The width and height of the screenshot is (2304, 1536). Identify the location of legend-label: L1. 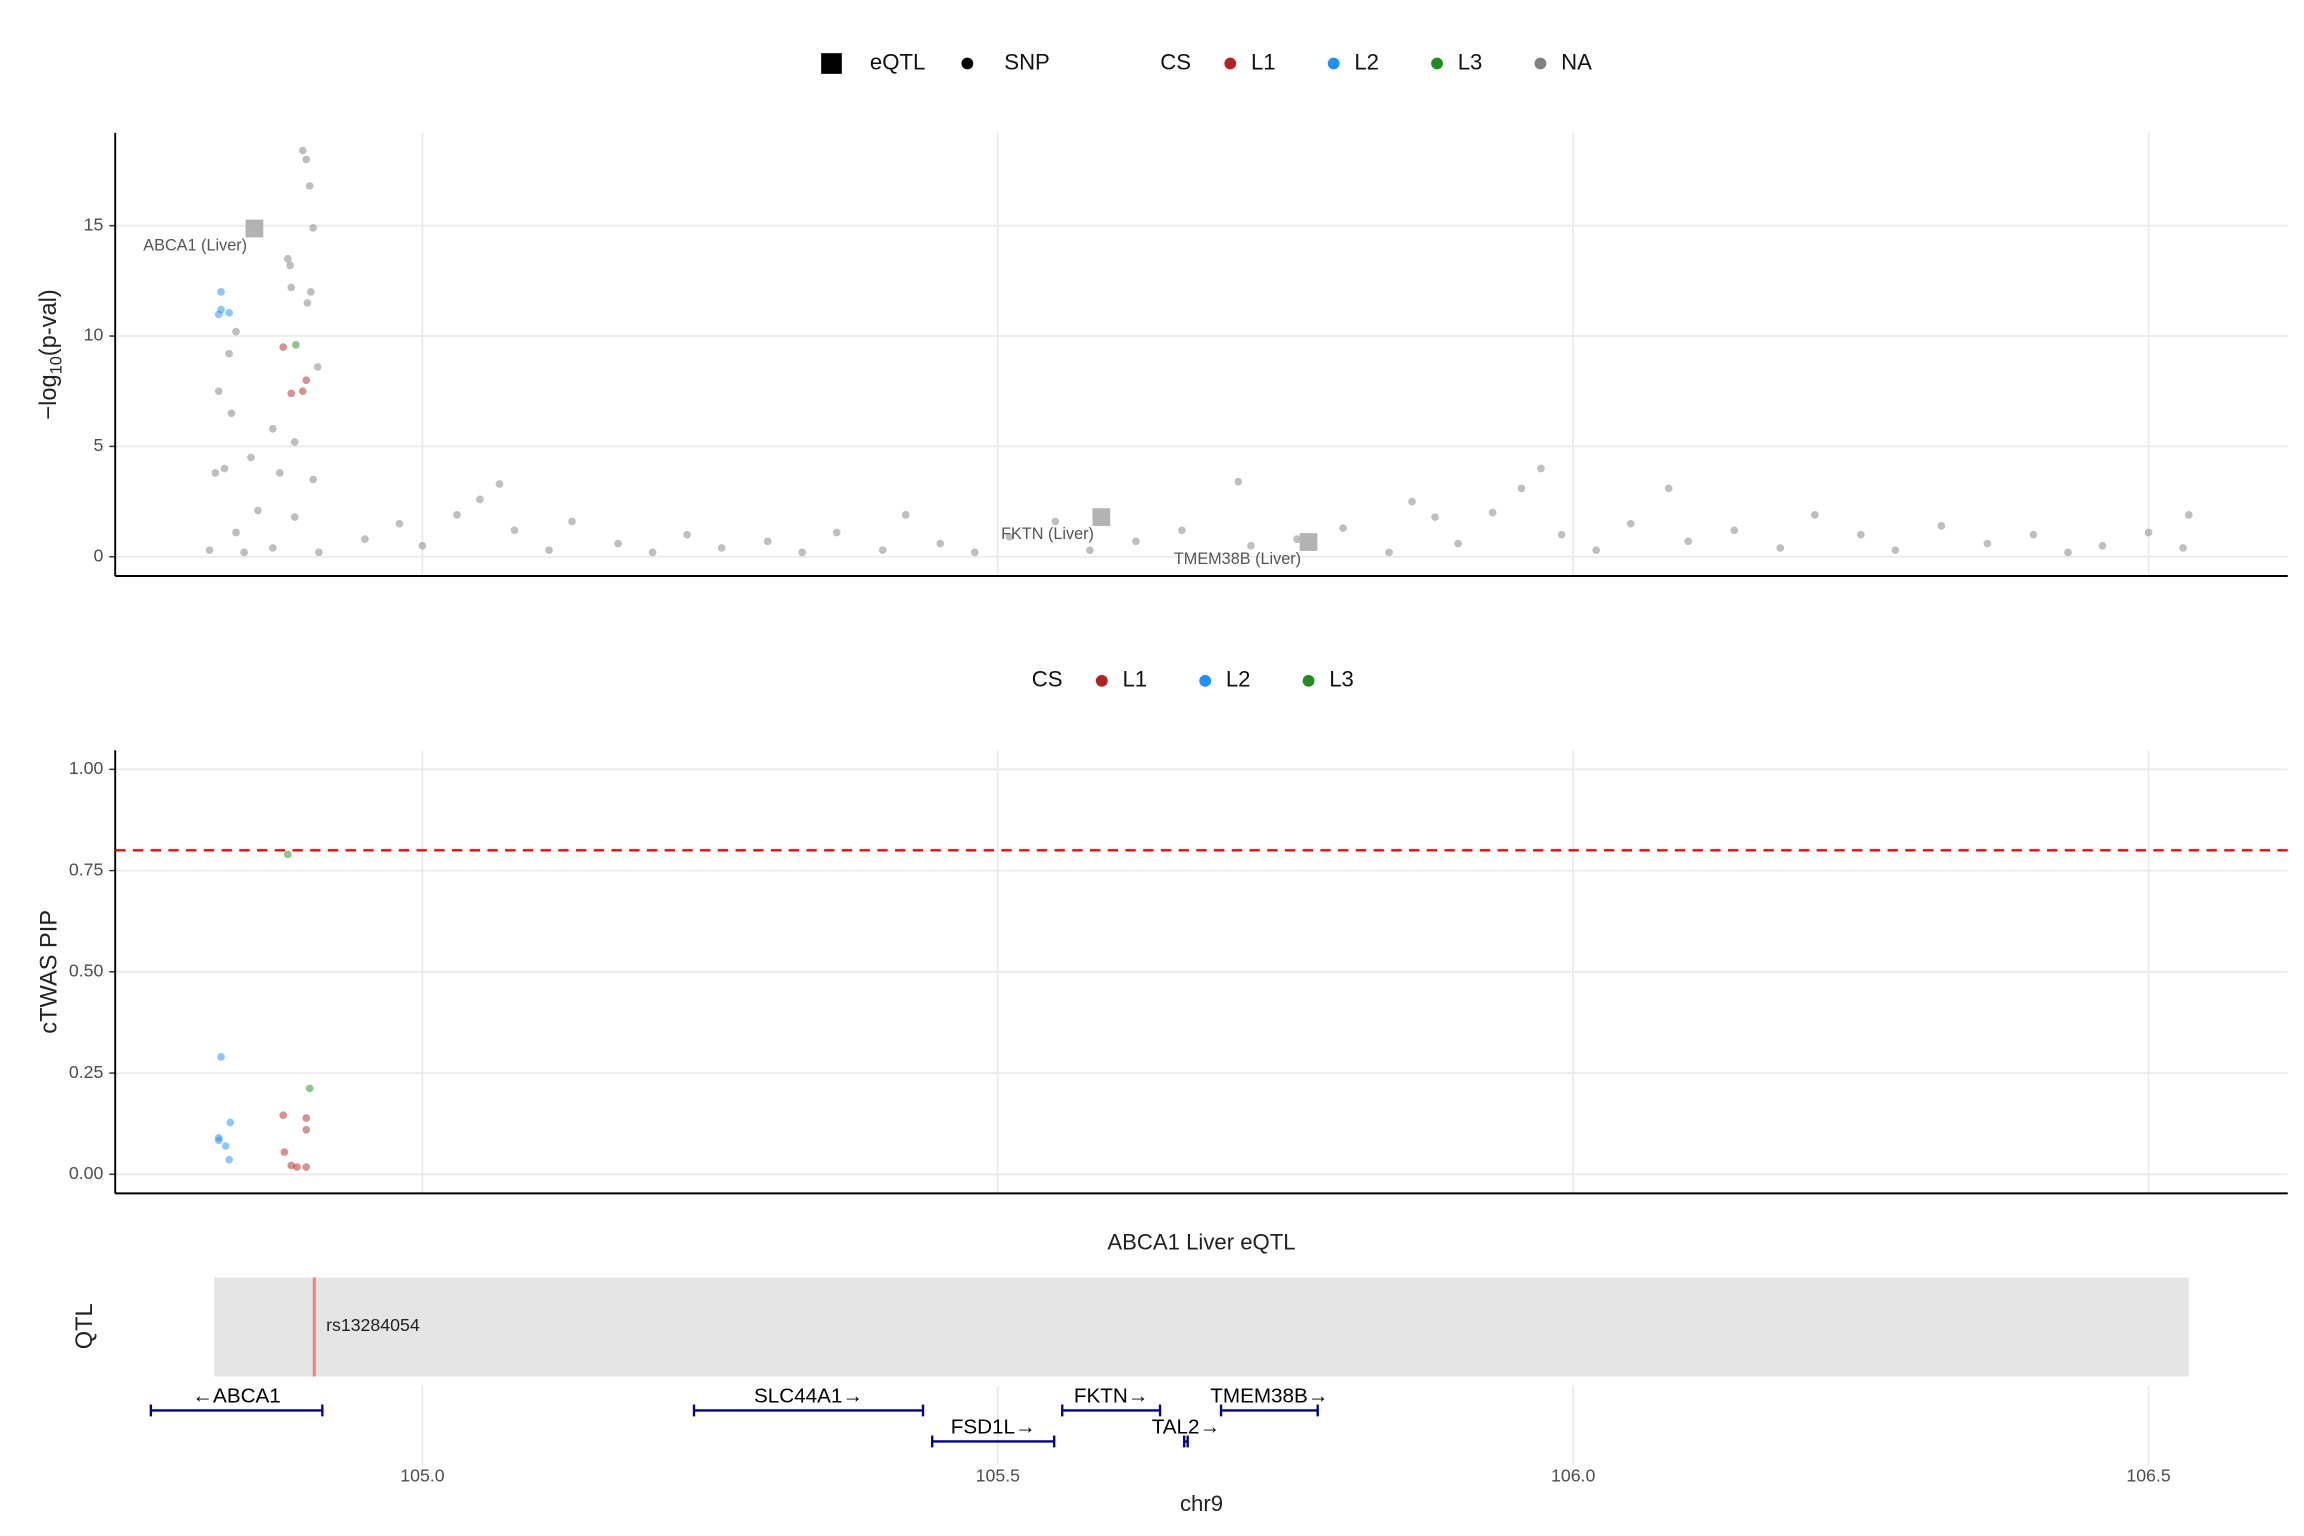
(1134, 679).